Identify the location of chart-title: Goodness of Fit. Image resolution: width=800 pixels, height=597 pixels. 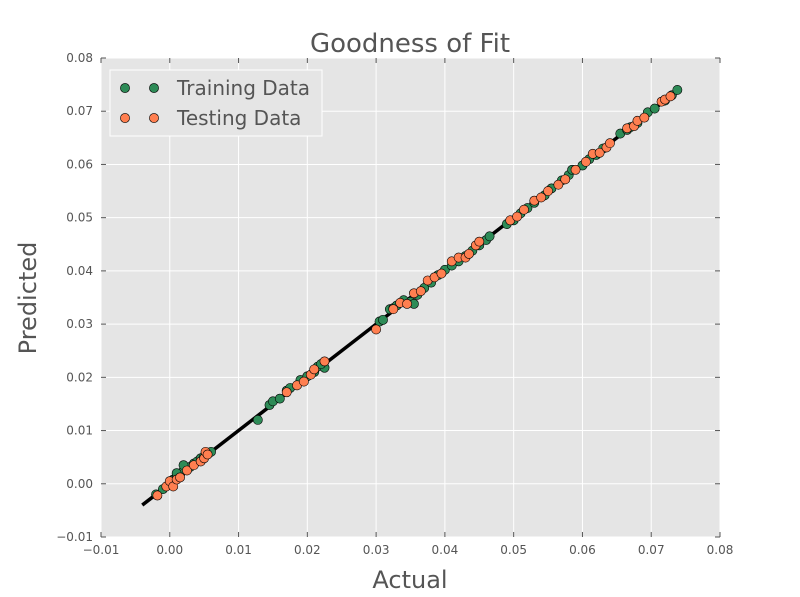
(410, 44).